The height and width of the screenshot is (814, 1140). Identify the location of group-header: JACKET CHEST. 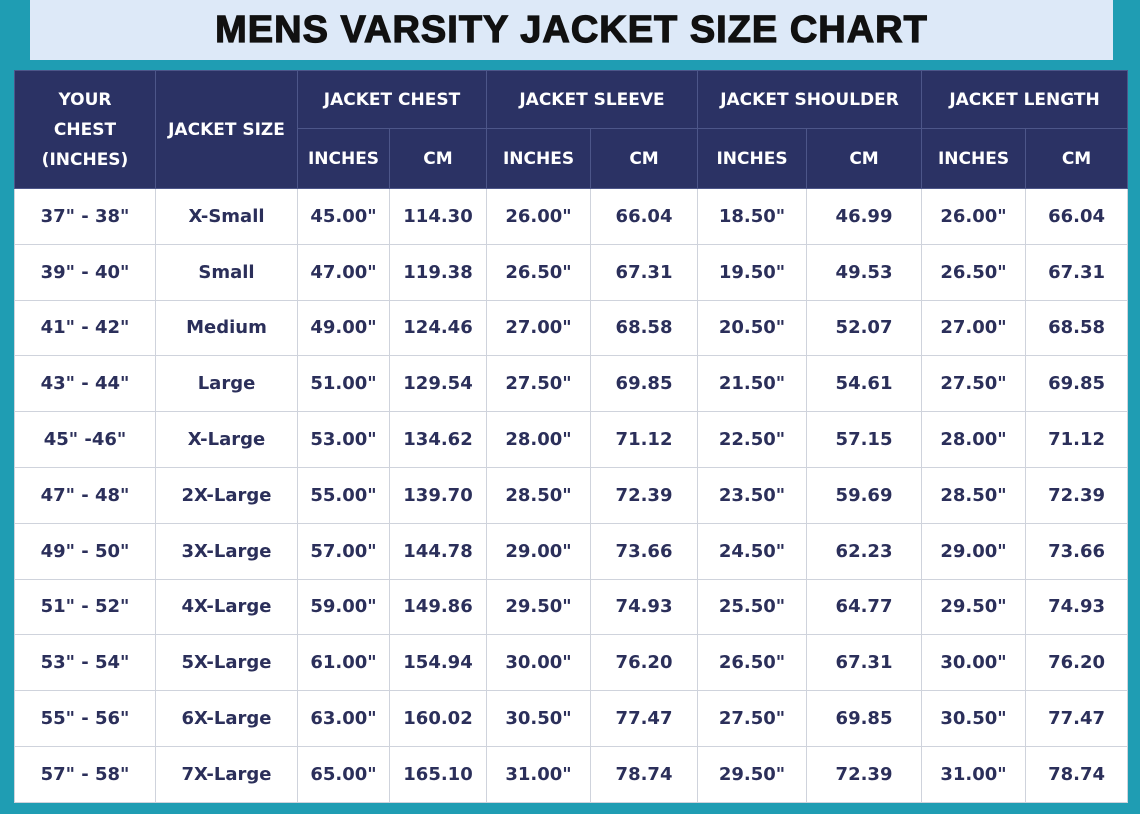
(392, 99).